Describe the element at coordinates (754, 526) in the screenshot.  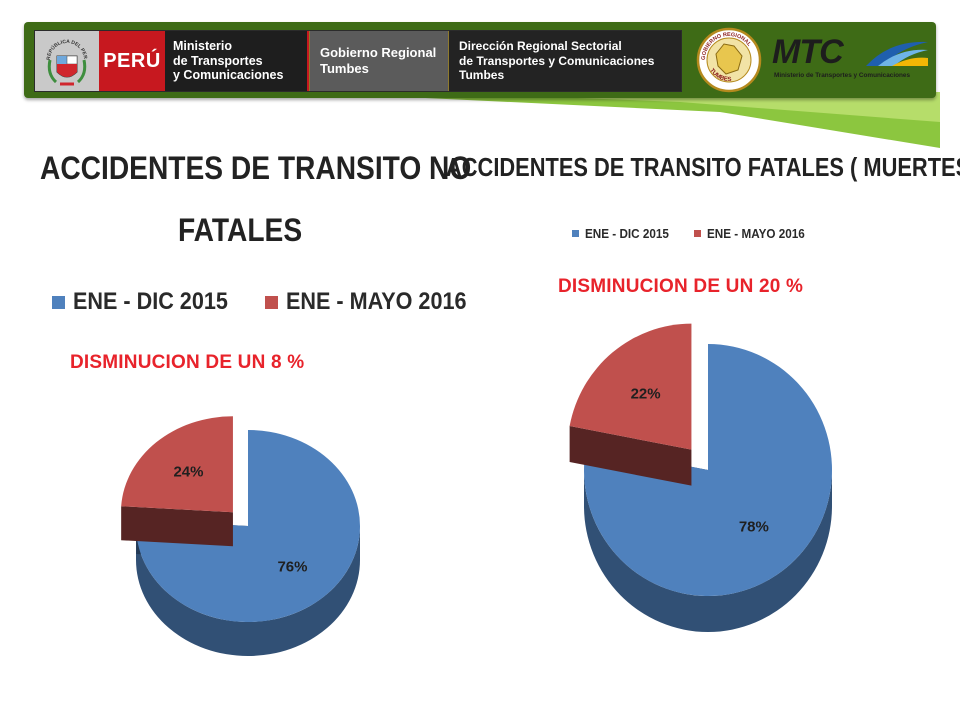
I see `main-slice-label: 78%` at that location.